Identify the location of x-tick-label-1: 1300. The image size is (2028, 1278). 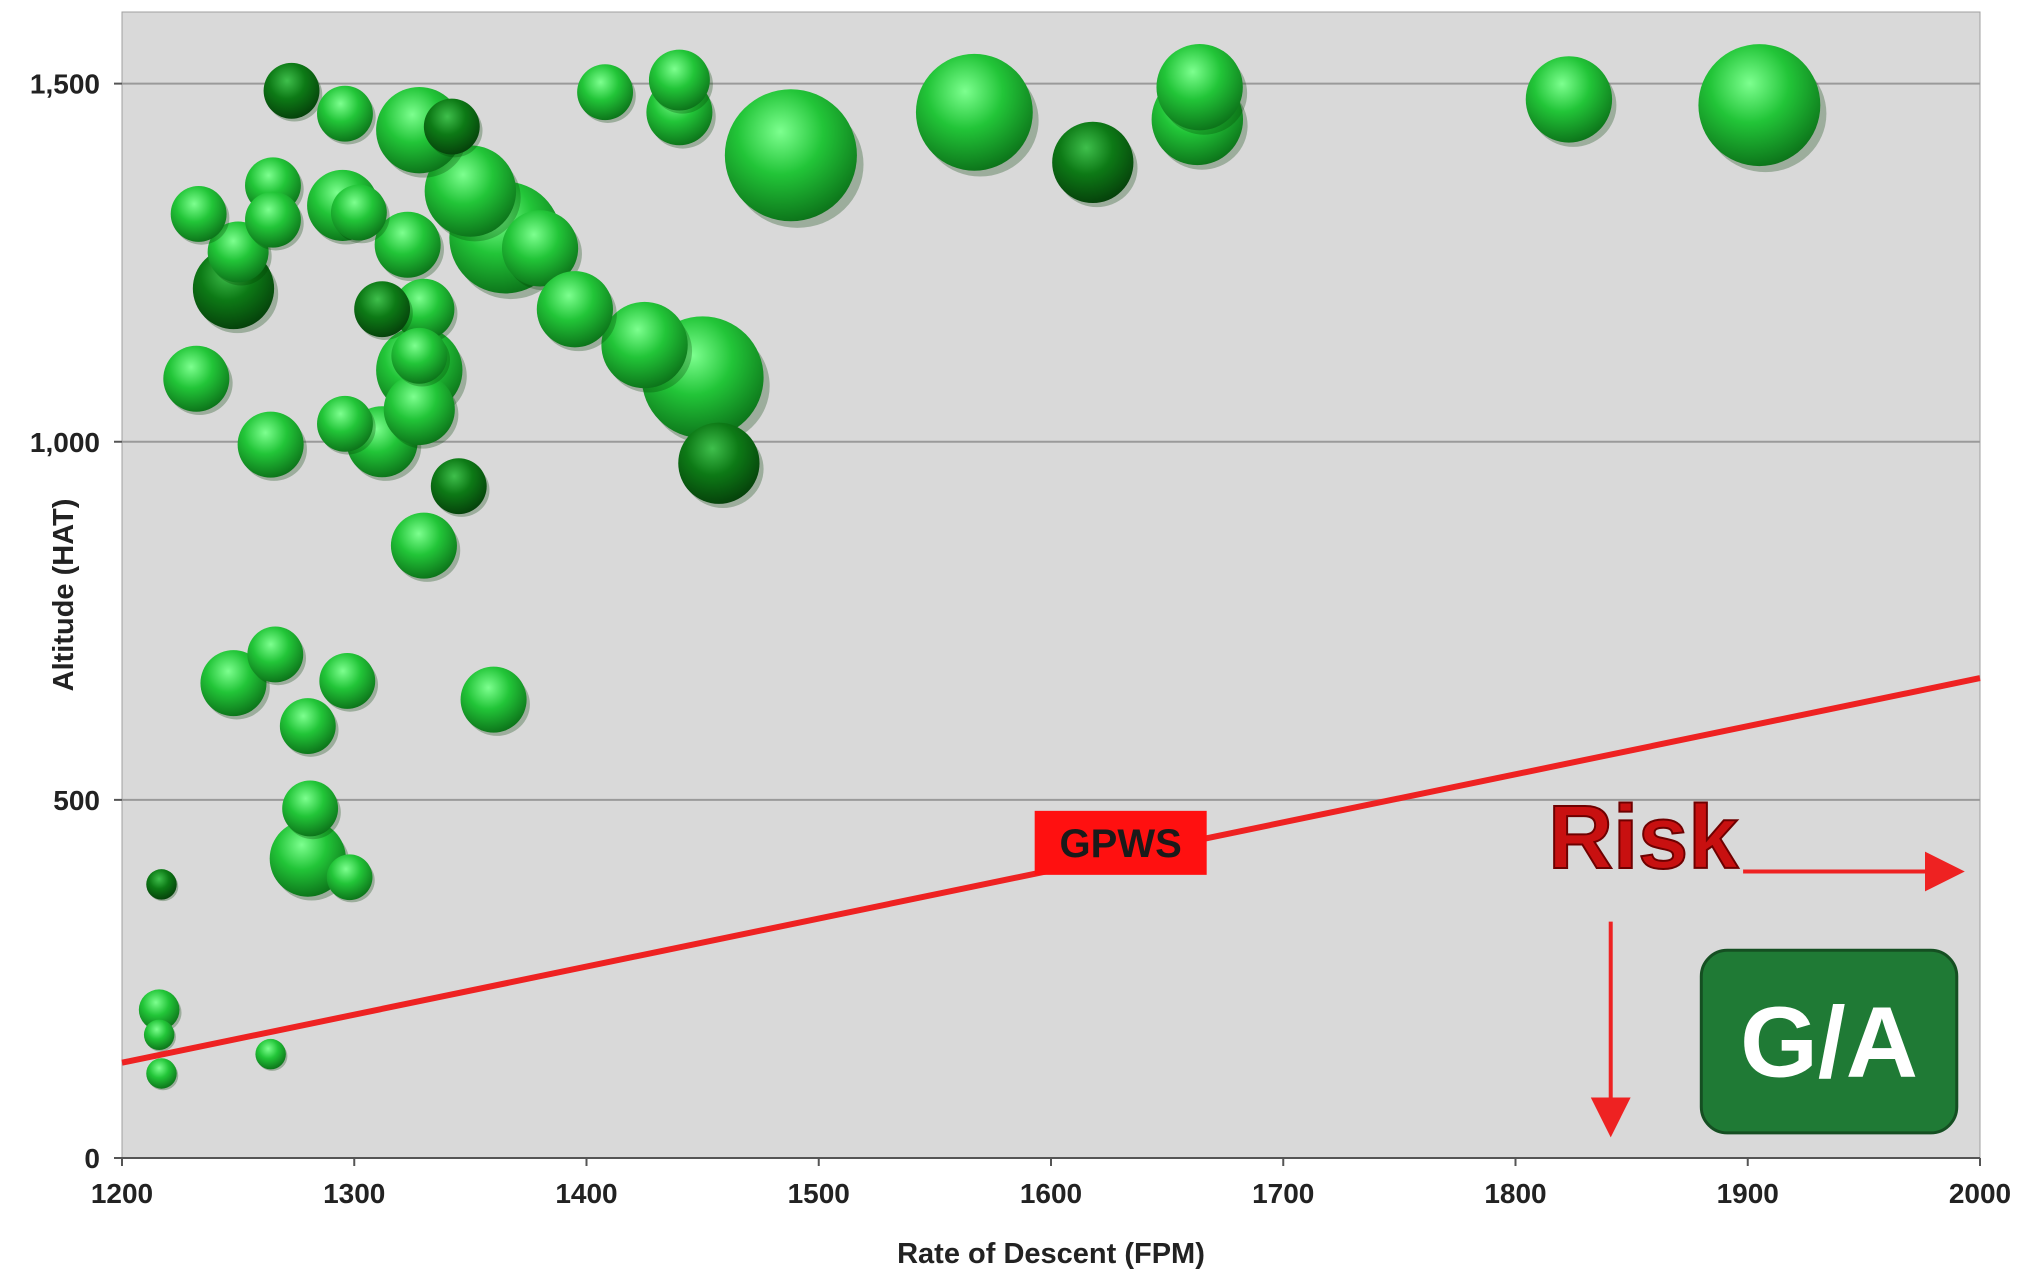
(354, 1193).